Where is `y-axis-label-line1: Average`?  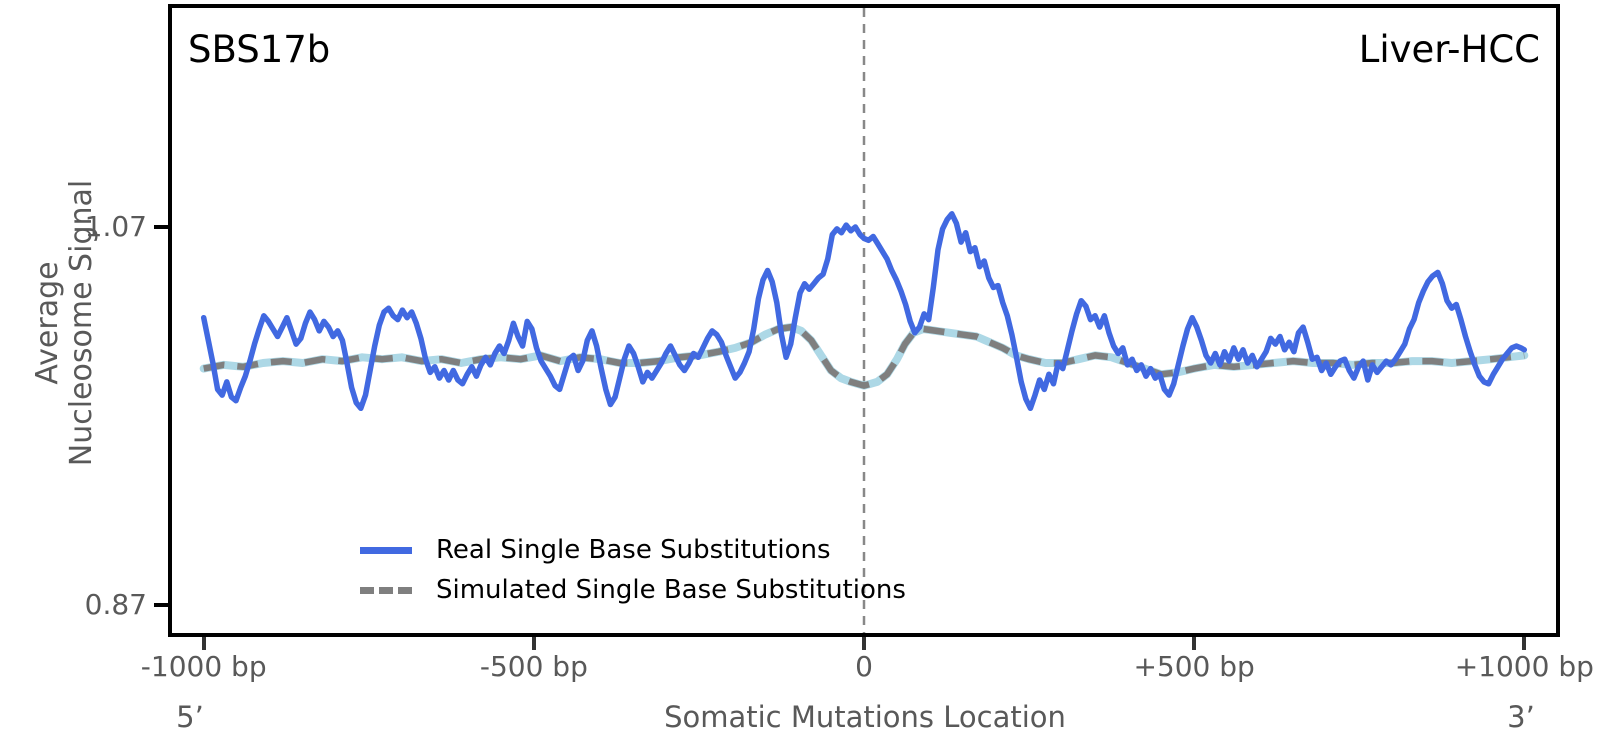
y-axis-label-line1: Average is located at coordinates (47, 323).